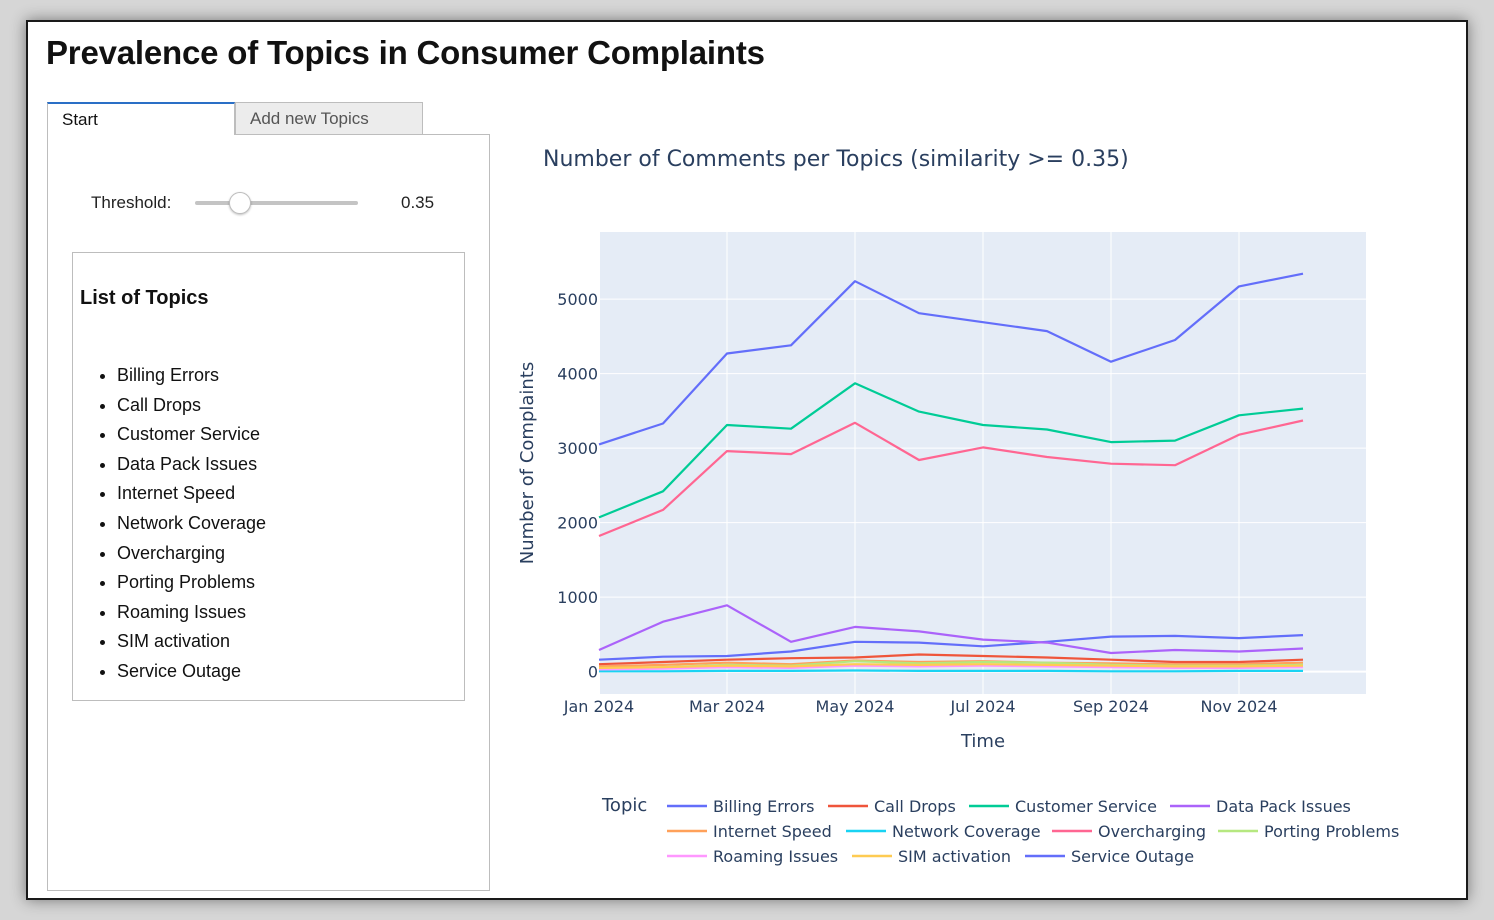  What do you see at coordinates (624, 805) in the screenshot?
I see `legend-title: Topic` at bounding box center [624, 805].